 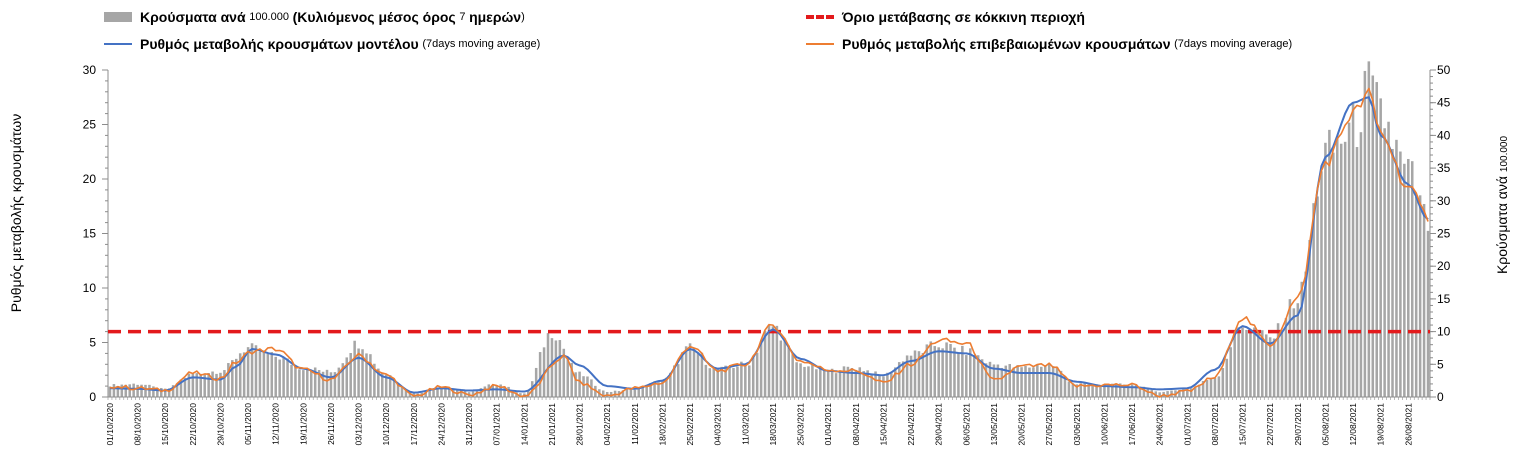 What do you see at coordinates (92, 397) in the screenshot?
I see `y-left-tick-label: 0` at bounding box center [92, 397].